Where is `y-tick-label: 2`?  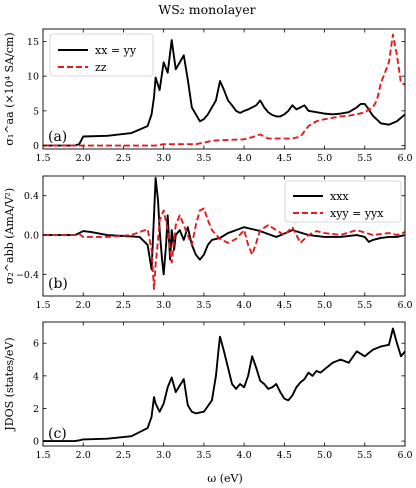 y-tick-label: 2 is located at coordinates (36, 409).